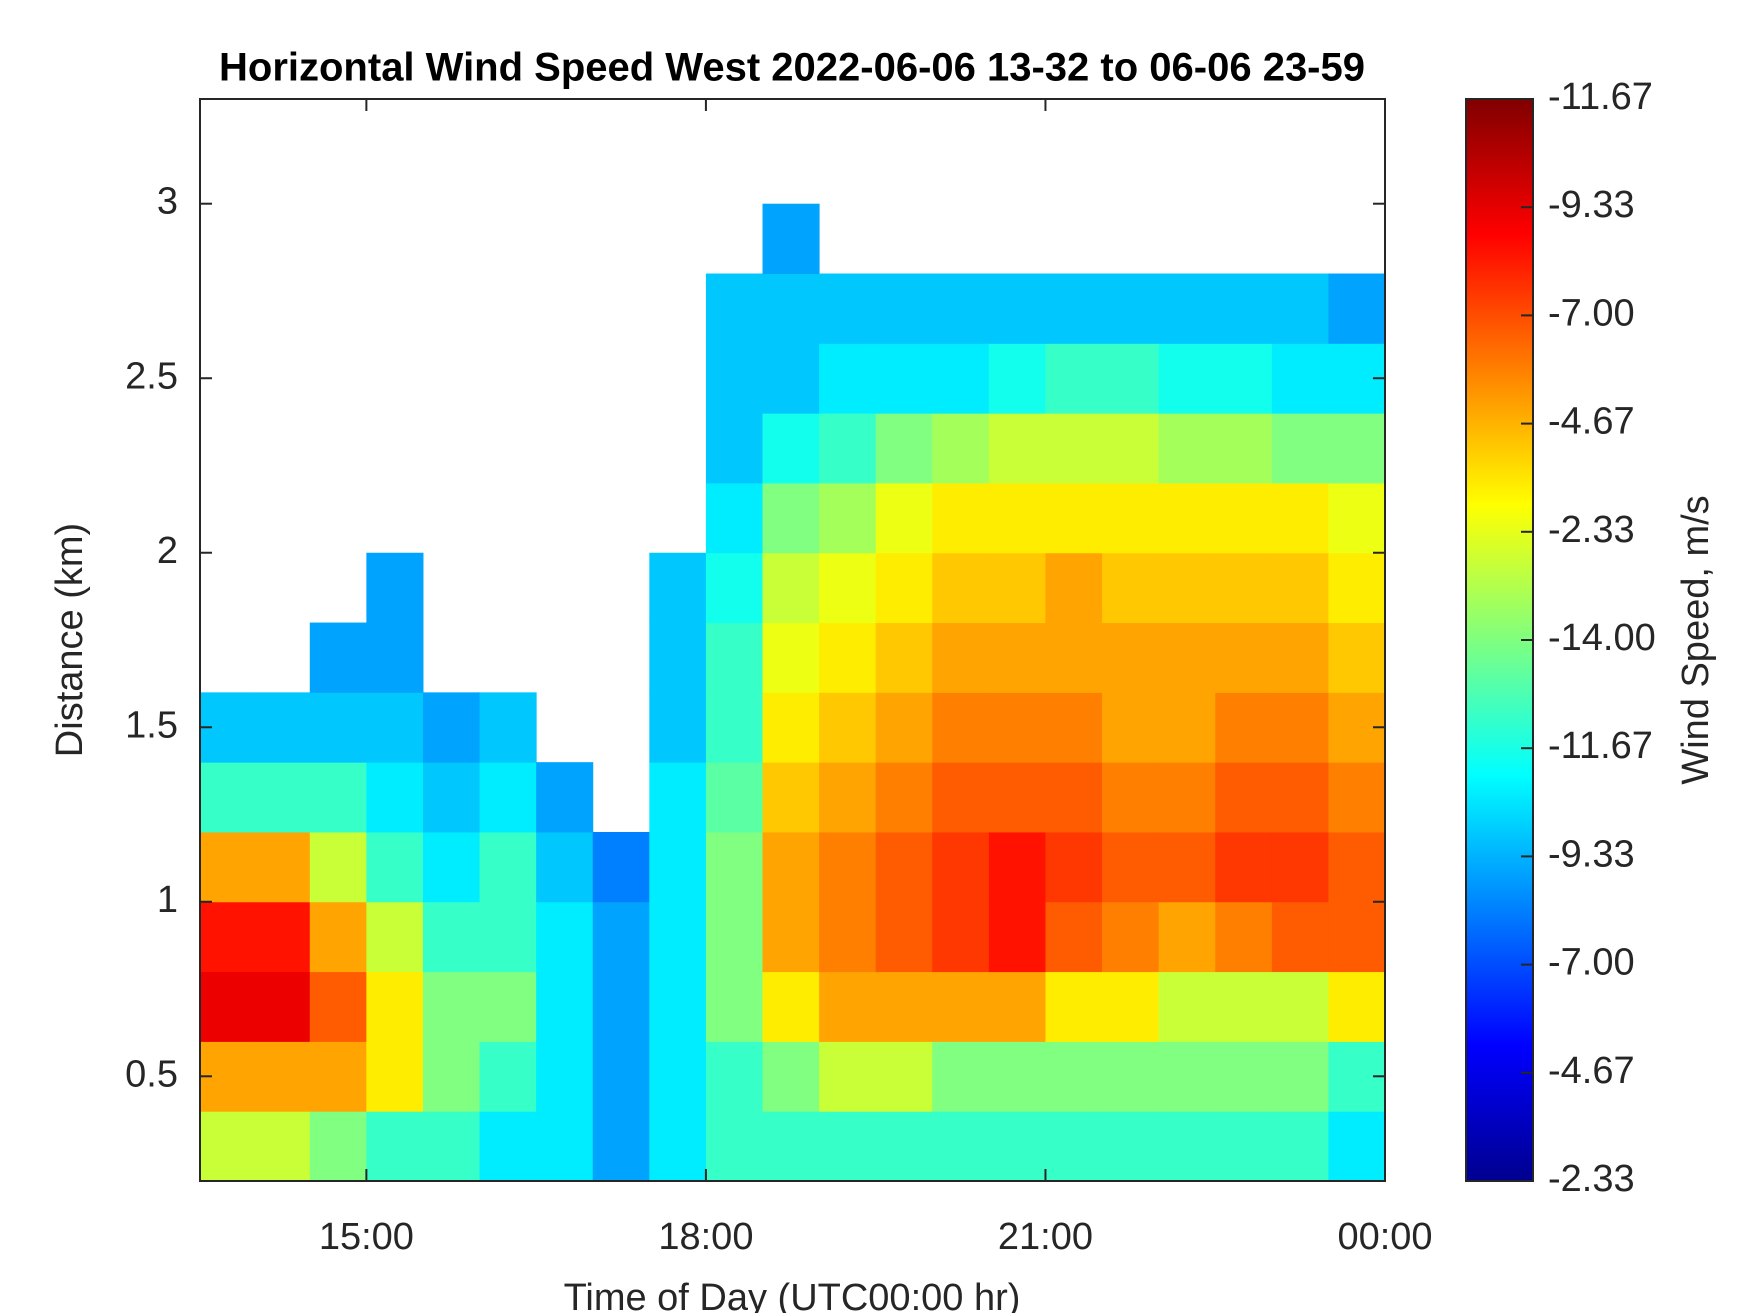  What do you see at coordinates (167, 551) in the screenshot?
I see `y-tick-label: 2` at bounding box center [167, 551].